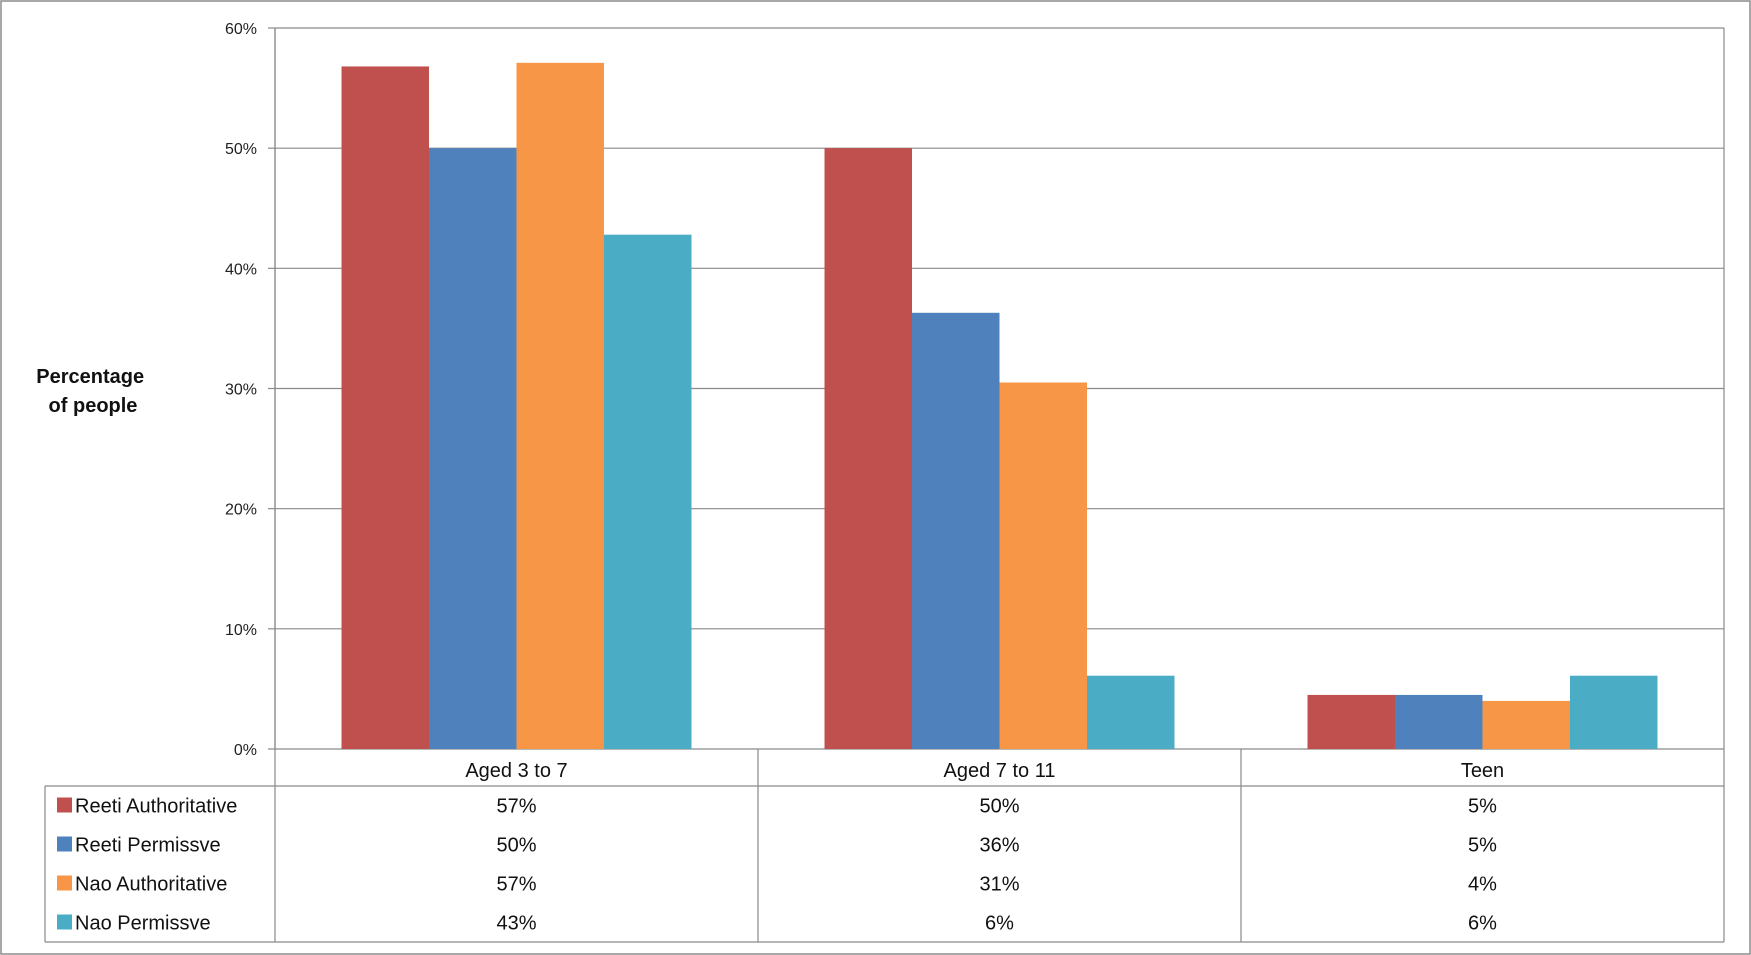 The image size is (1751, 955). Describe the element at coordinates (93, 406) in the screenshot. I see `y-axis-label-line-2: of people` at that location.